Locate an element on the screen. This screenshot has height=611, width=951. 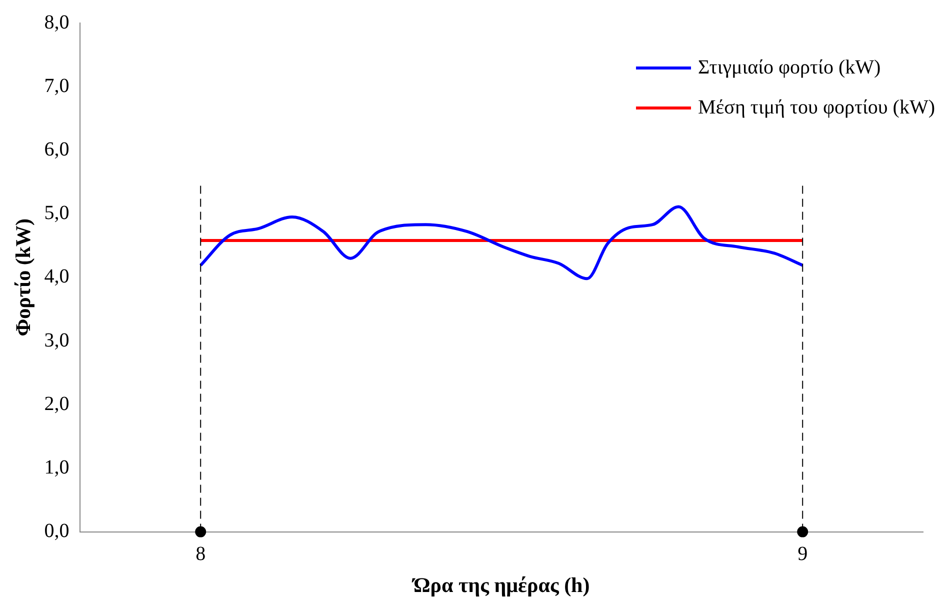
y-tick-label: 5,0 is located at coordinates (57, 213).